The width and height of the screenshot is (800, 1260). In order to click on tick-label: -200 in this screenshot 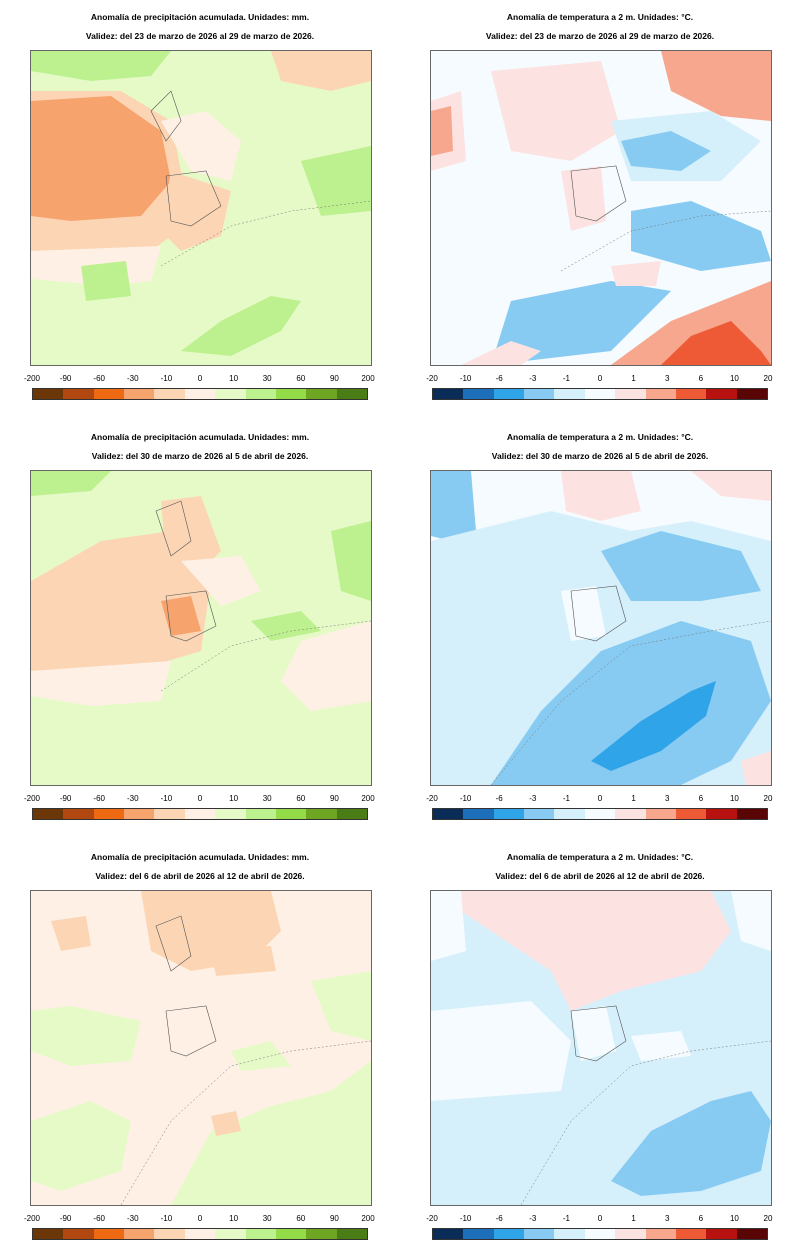, I will do `click(32, 378)`.